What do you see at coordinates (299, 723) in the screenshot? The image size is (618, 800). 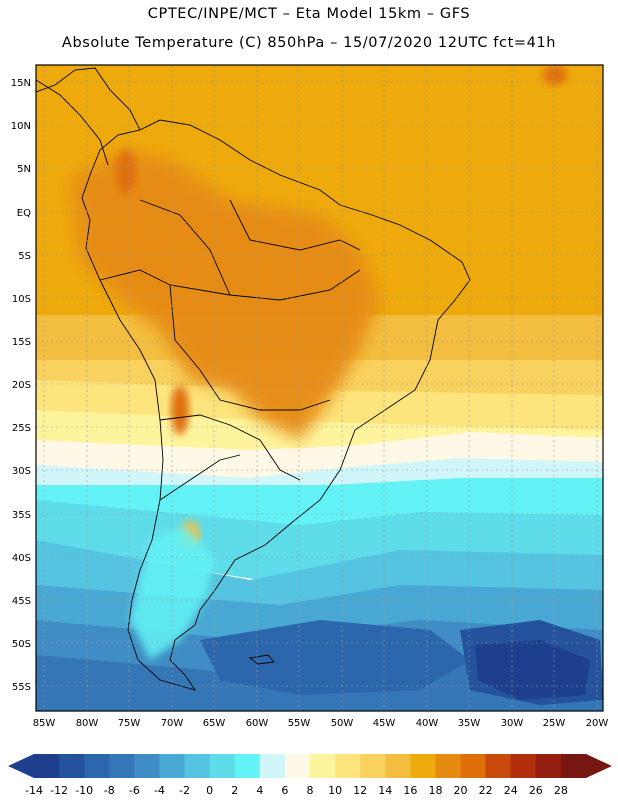 I see `lon-label: 55W` at bounding box center [299, 723].